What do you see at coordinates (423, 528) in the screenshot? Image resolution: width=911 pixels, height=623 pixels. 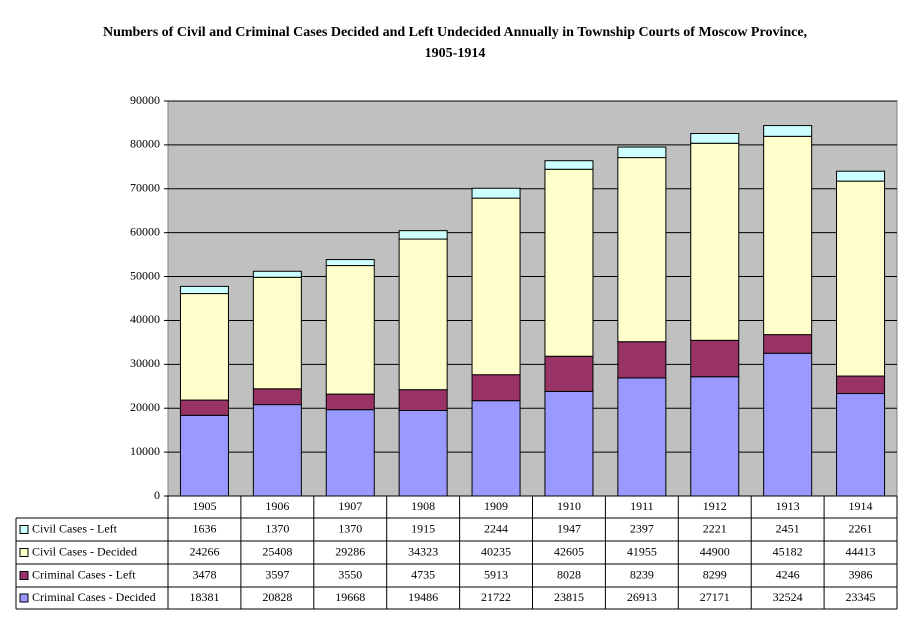 I see `table-value: 1915` at bounding box center [423, 528].